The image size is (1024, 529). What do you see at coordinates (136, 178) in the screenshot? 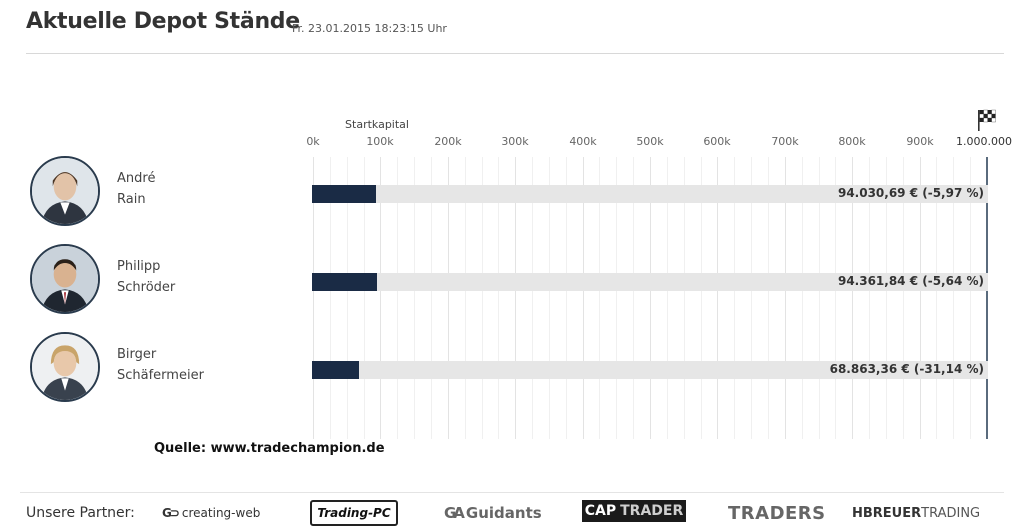
I see `first-name: André` at bounding box center [136, 178].